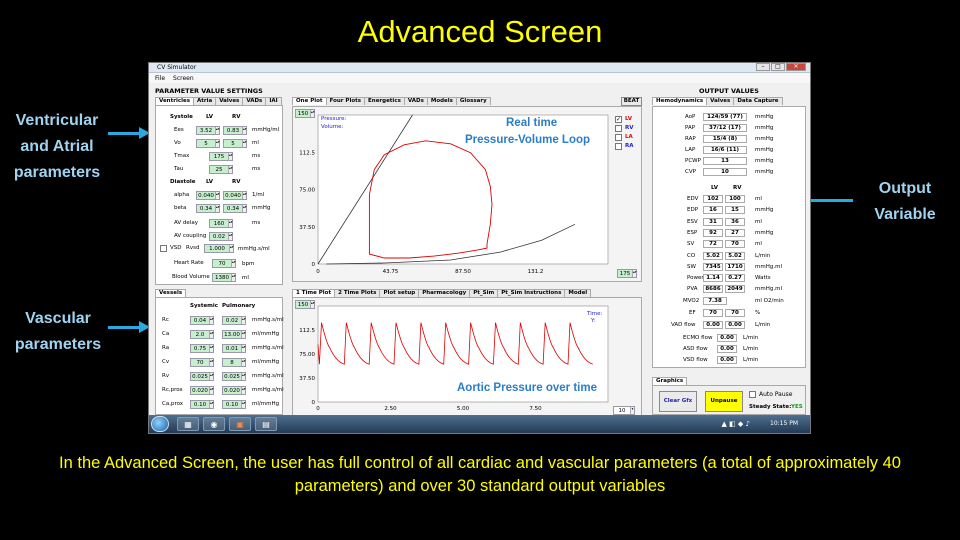 The height and width of the screenshot is (540, 960). Describe the element at coordinates (724, 401) in the screenshot. I see `unpause-button: Unpause` at that location.